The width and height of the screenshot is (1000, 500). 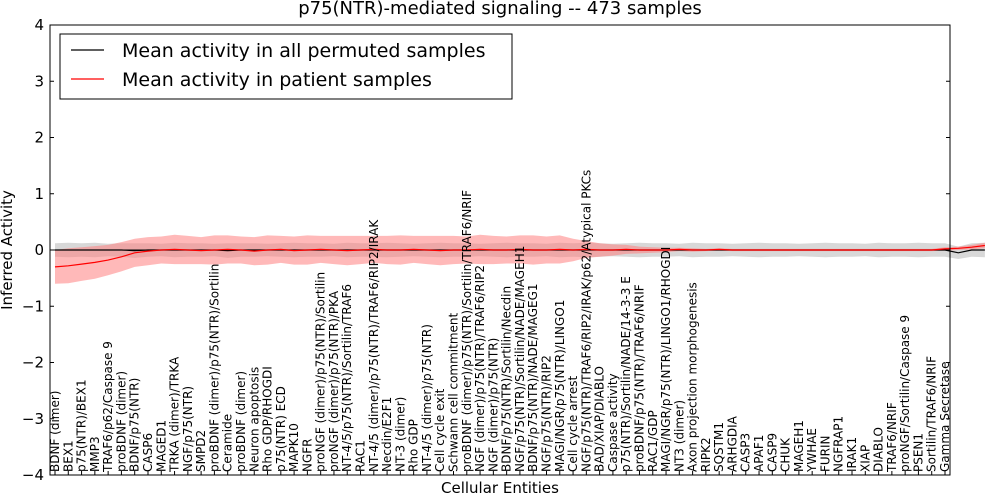 What do you see at coordinates (33, 419) in the screenshot?
I see `y-tick-label: −3` at bounding box center [33, 419].